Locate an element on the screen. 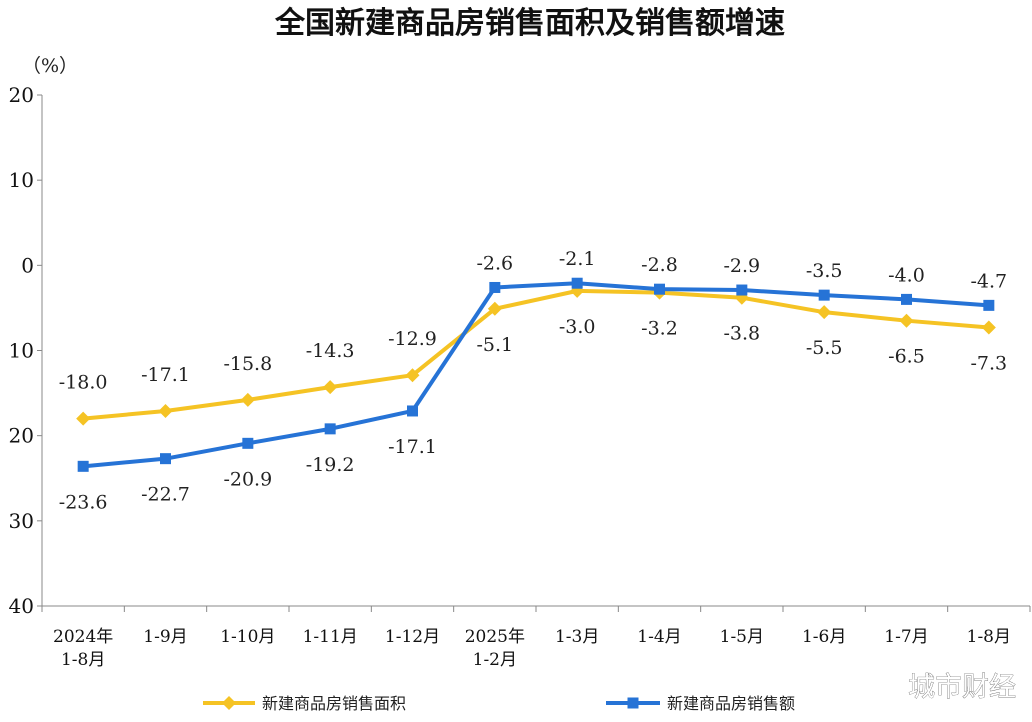 The height and width of the screenshot is (722, 1032). data-label: -19.2 is located at coordinates (330, 465).